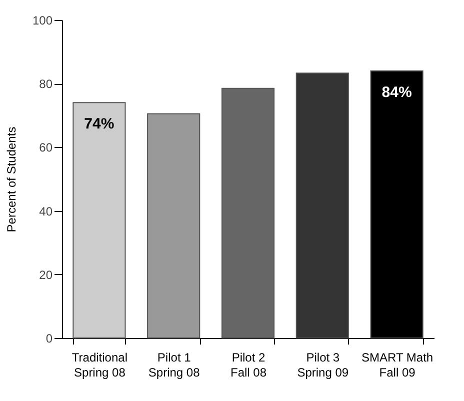 This screenshot has width=464, height=401. Describe the element at coordinates (46, 275) in the screenshot. I see `y-tick-label: 20` at that location.